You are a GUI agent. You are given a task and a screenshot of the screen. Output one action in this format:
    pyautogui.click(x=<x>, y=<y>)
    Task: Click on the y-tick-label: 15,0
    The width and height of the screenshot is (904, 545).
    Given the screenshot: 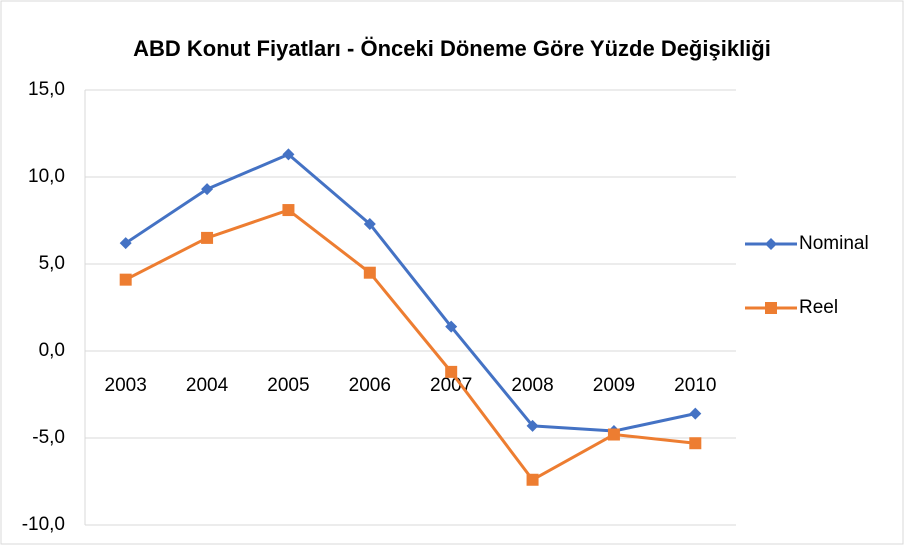 What is the action you would take?
    pyautogui.click(x=46, y=89)
    